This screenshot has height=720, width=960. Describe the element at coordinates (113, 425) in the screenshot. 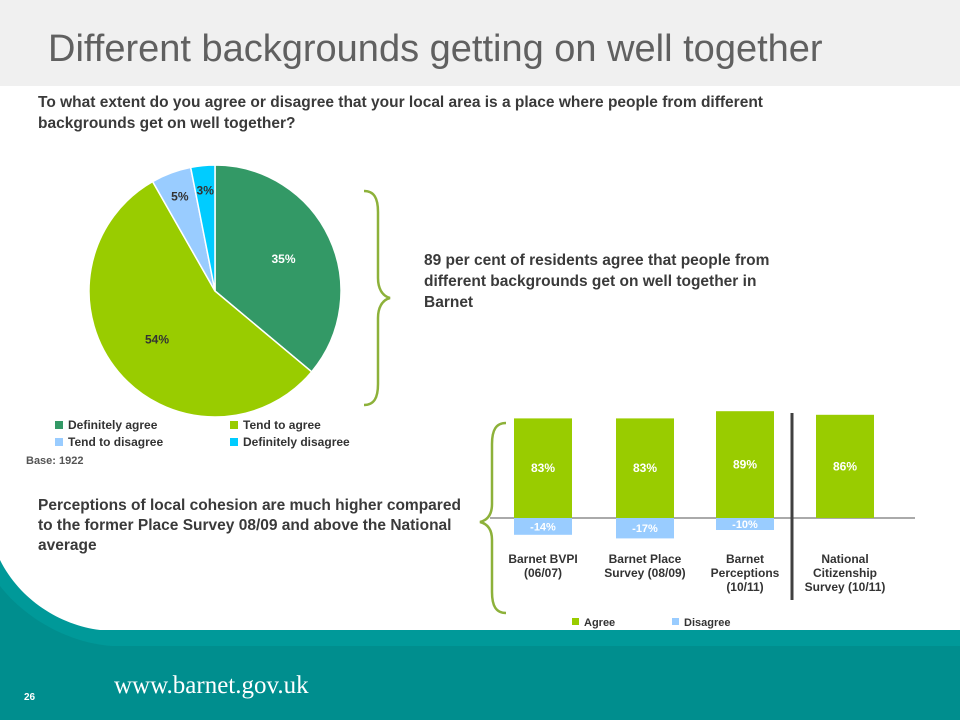

I see `legend-label: Definitely agree` at that location.